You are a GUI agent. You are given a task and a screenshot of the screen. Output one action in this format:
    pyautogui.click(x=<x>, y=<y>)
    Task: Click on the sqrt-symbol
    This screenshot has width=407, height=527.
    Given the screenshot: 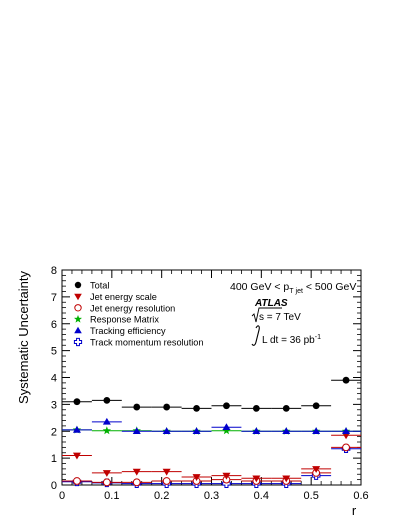 What is the action you would take?
    pyautogui.click(x=266, y=315)
    